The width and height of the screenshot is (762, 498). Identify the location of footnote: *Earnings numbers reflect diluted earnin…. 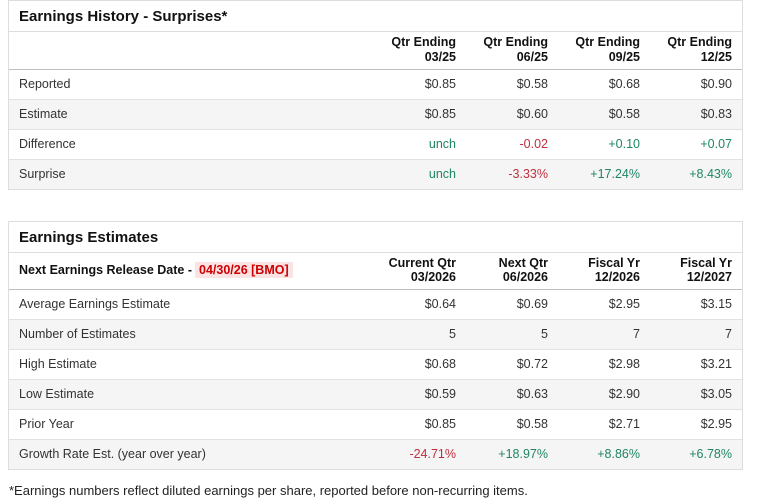
(268, 490).